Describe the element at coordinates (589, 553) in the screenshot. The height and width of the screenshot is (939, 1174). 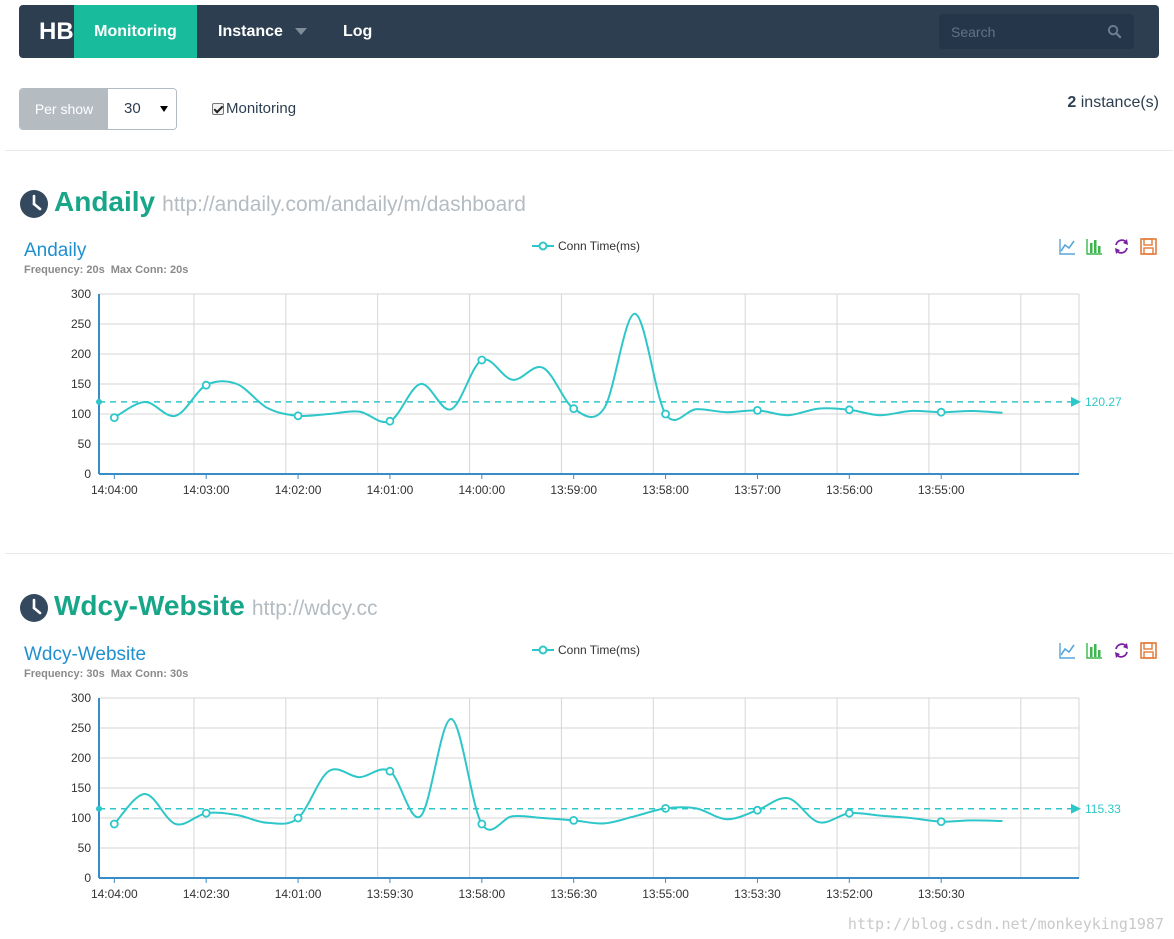
I see `divider` at that location.